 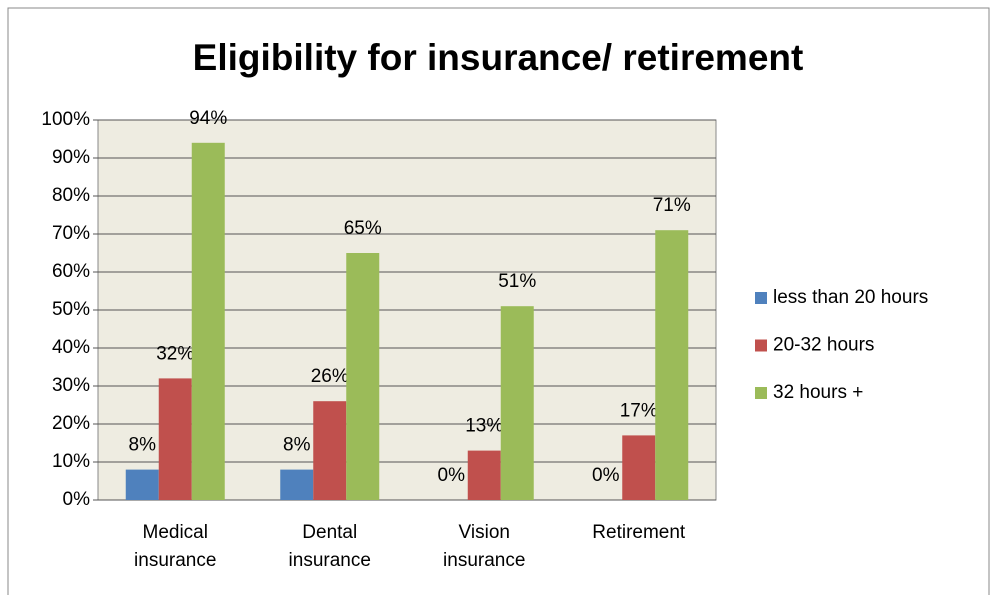 I want to click on data-label: 26%, so click(x=330, y=376).